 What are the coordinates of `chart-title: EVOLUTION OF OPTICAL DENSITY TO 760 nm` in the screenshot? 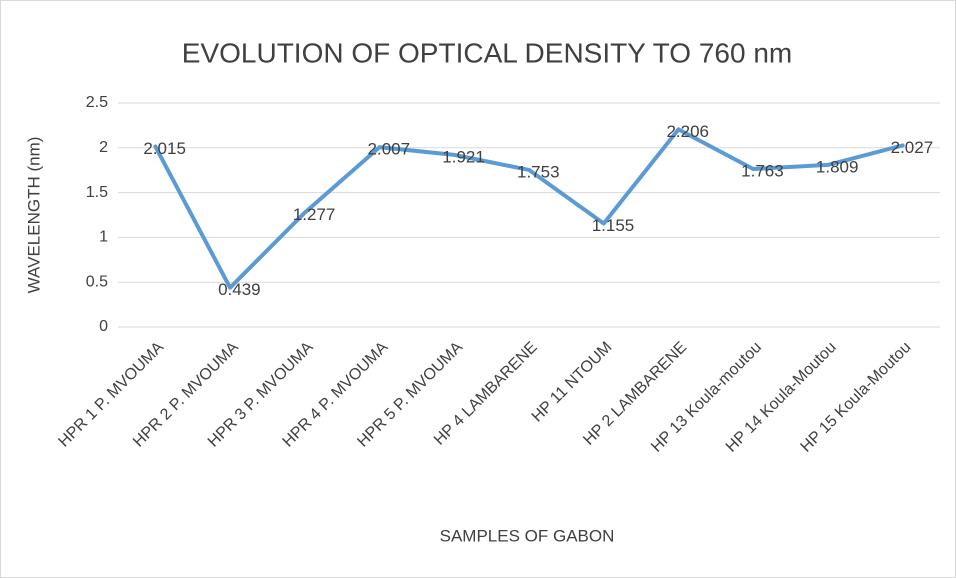 It's located at (487, 52).